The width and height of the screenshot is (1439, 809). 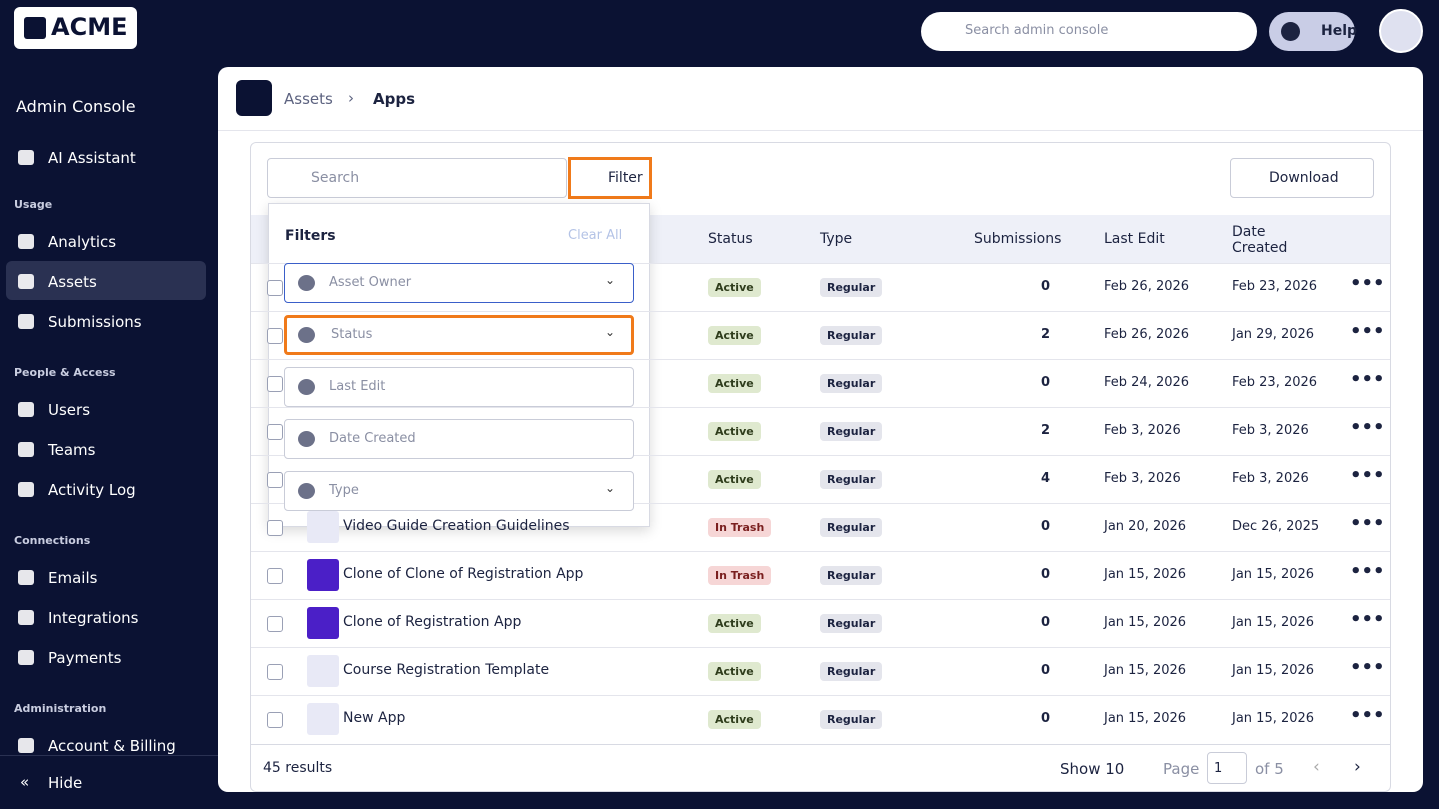 What do you see at coordinates (374, 718) in the screenshot?
I see `app-name: New App` at bounding box center [374, 718].